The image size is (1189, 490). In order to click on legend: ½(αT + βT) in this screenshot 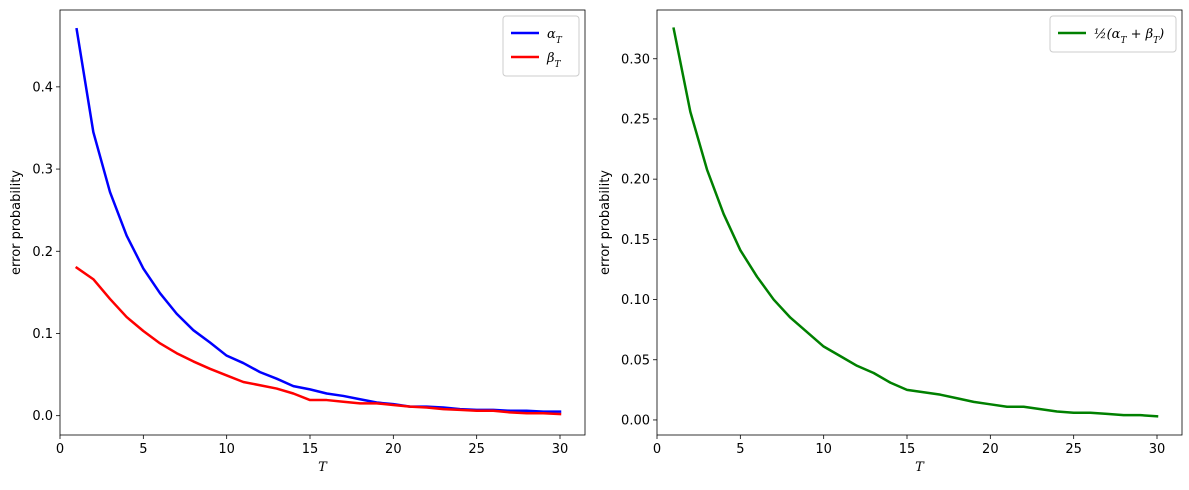, I will do `click(1113, 34)`.